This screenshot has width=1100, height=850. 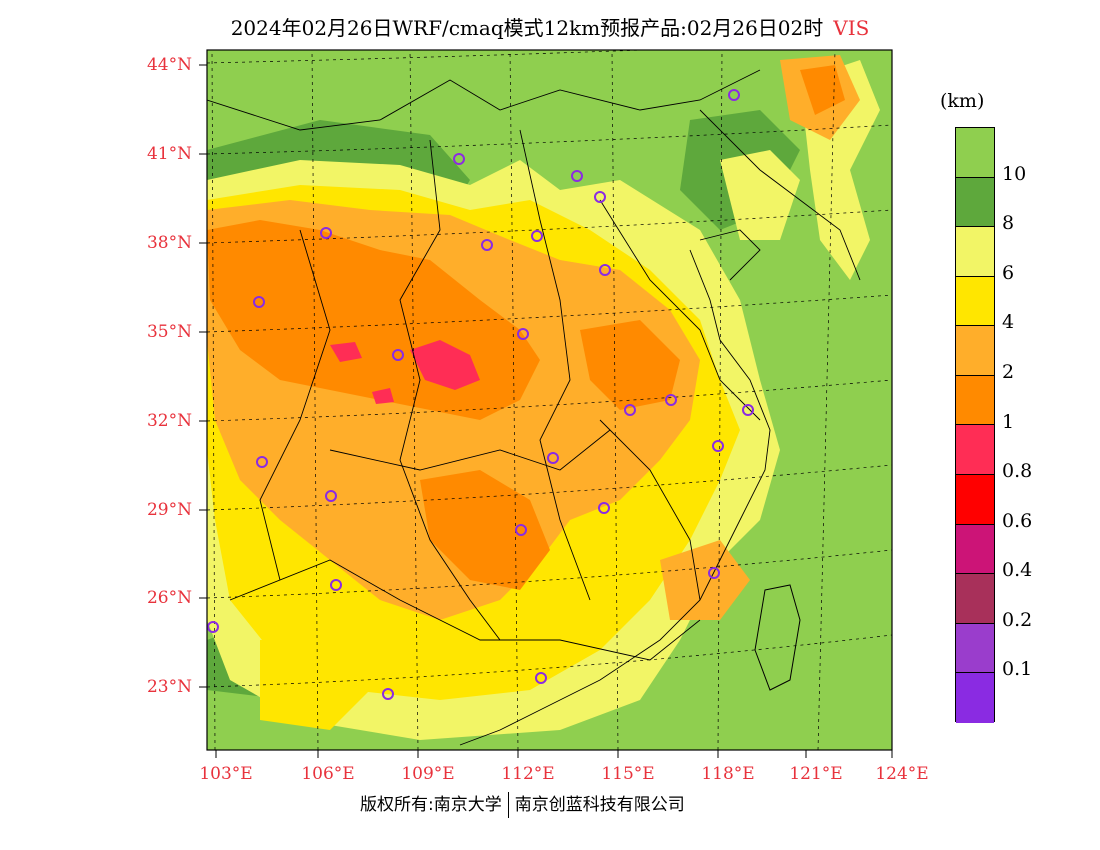 What do you see at coordinates (226, 774) in the screenshot?
I see `longitude-label: 103°E` at bounding box center [226, 774].